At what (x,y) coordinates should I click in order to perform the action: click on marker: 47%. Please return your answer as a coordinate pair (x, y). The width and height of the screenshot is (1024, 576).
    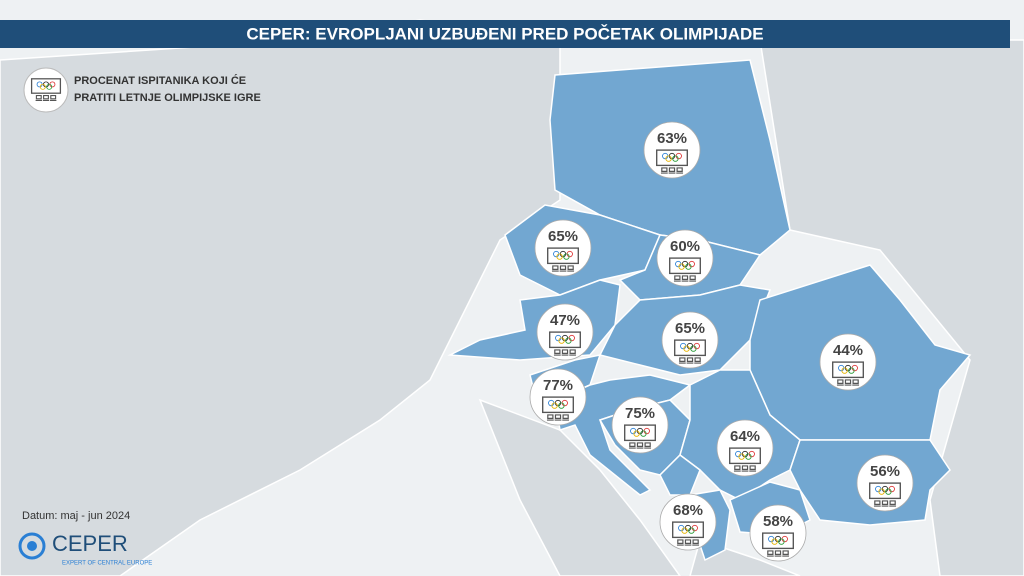
    Looking at the image, I should click on (565, 332).